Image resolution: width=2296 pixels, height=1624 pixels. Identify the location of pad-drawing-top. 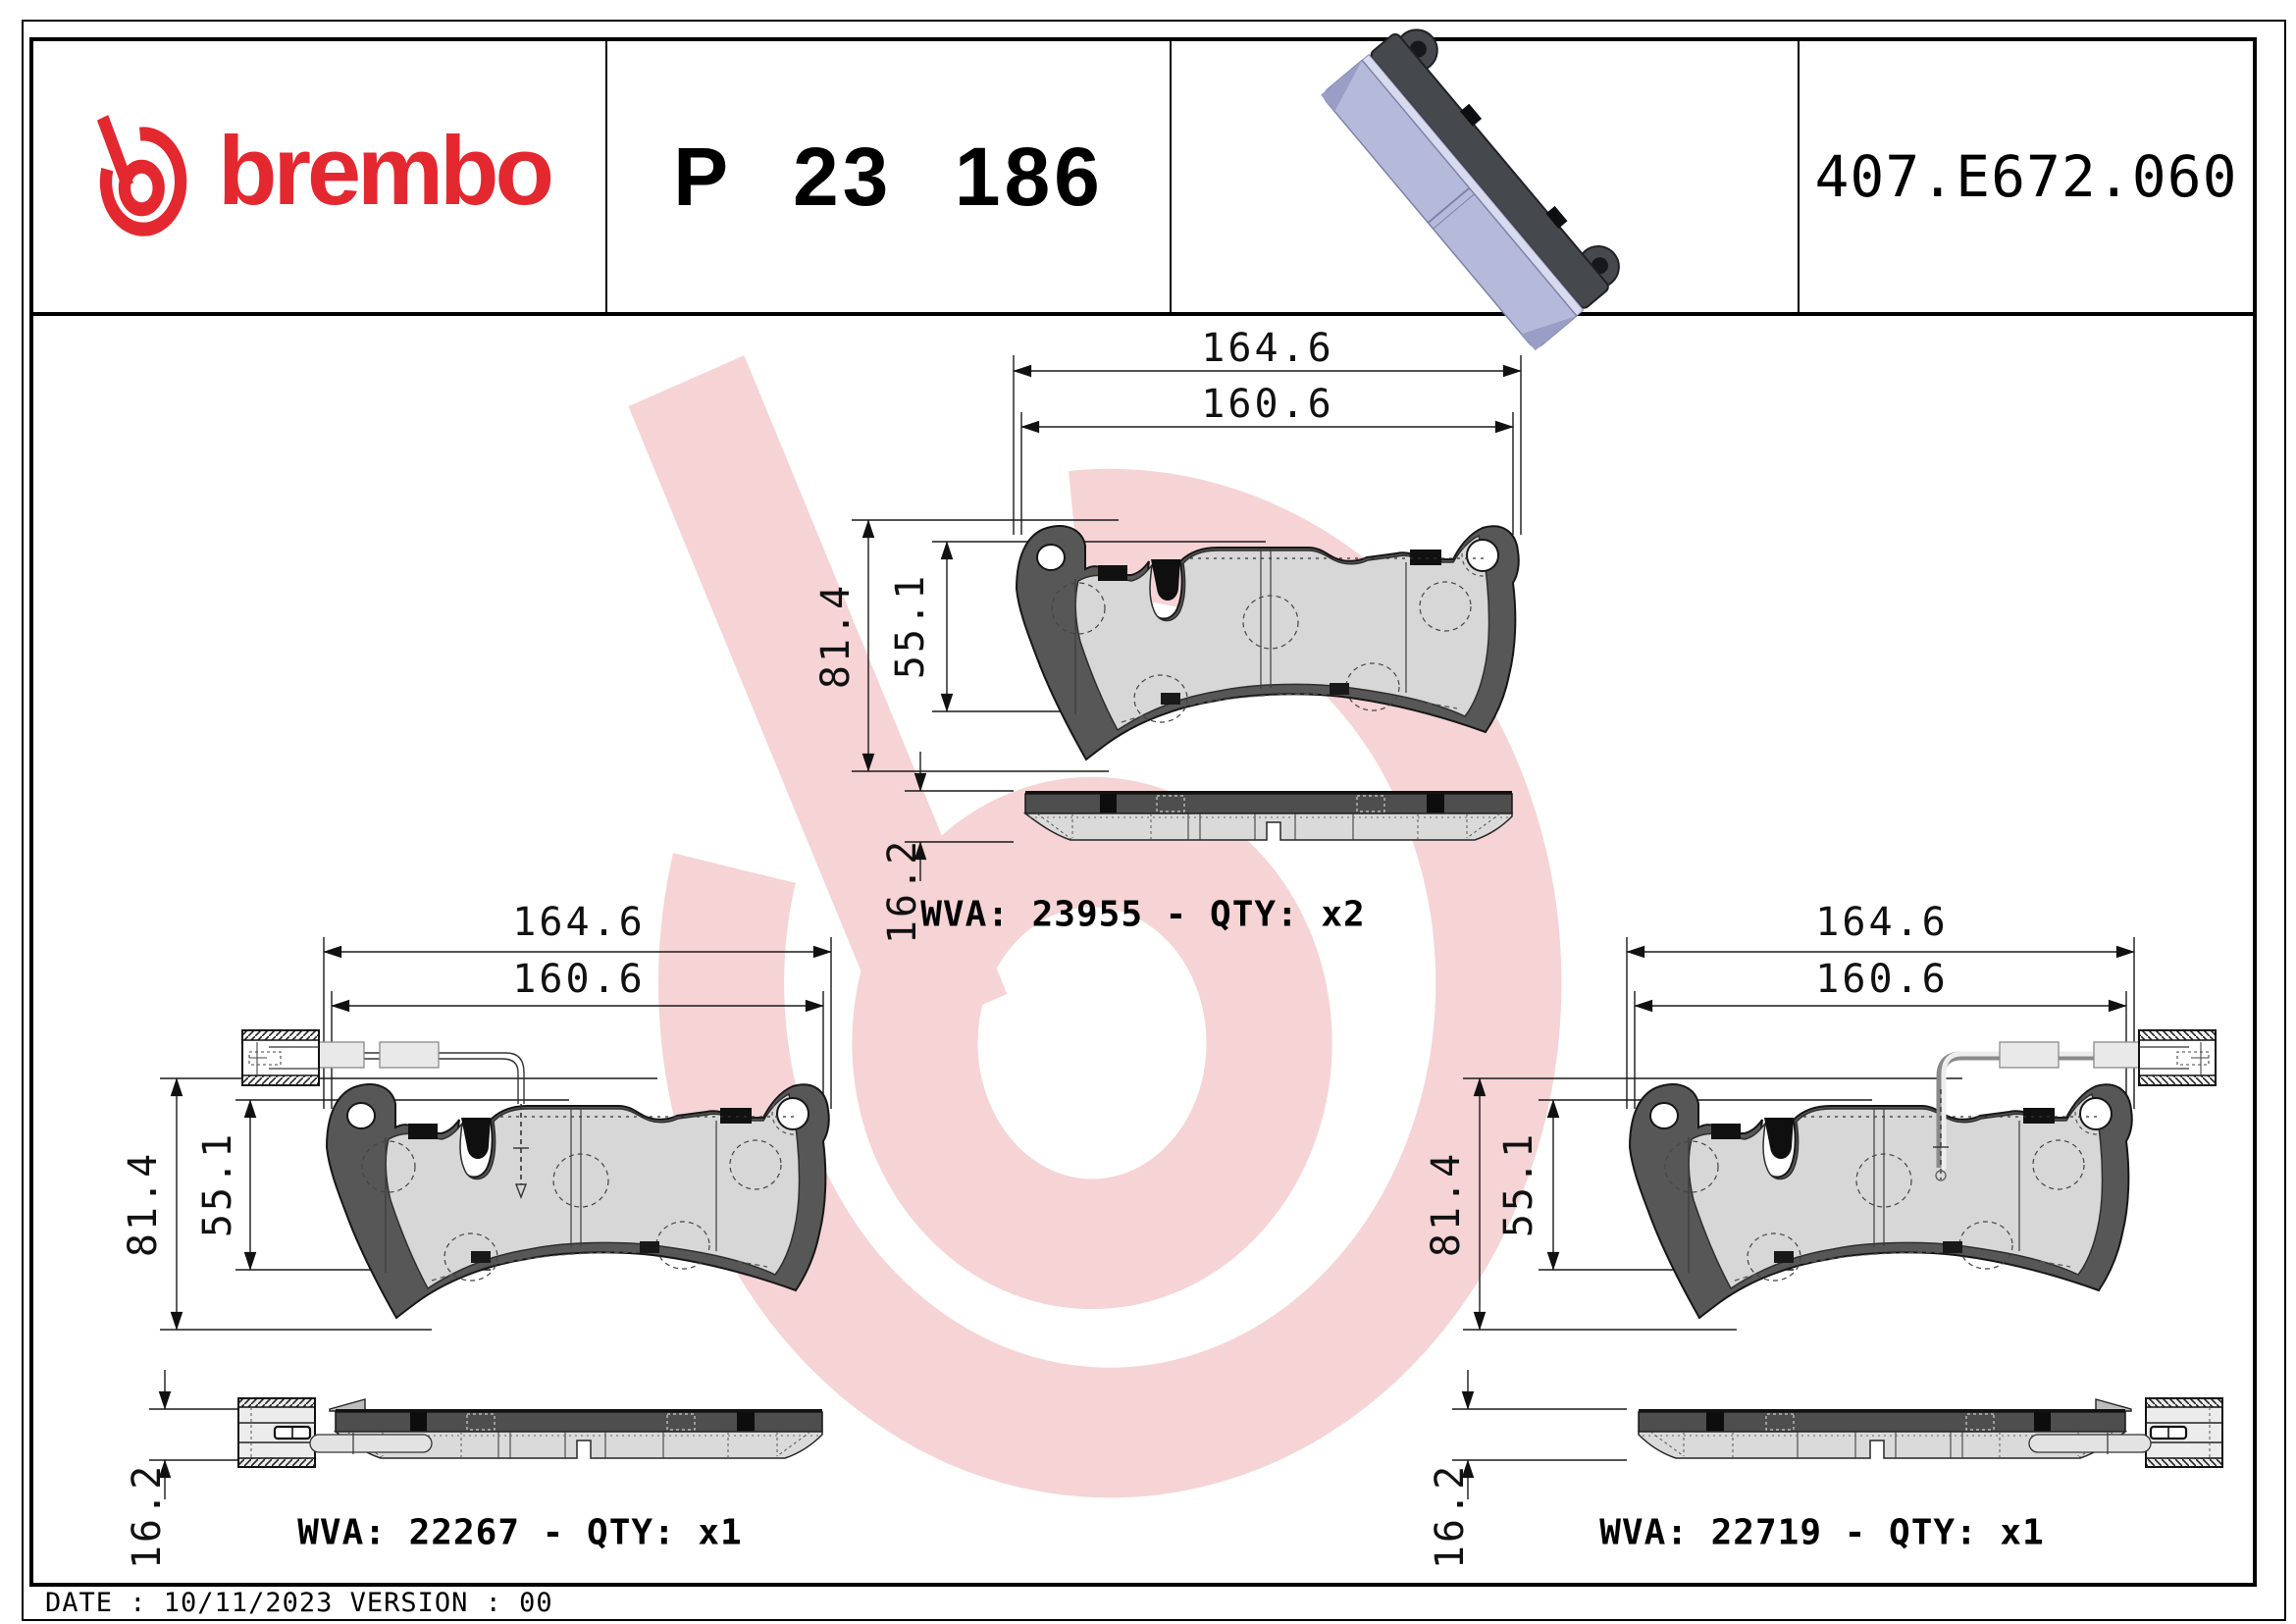
(1187, 618).